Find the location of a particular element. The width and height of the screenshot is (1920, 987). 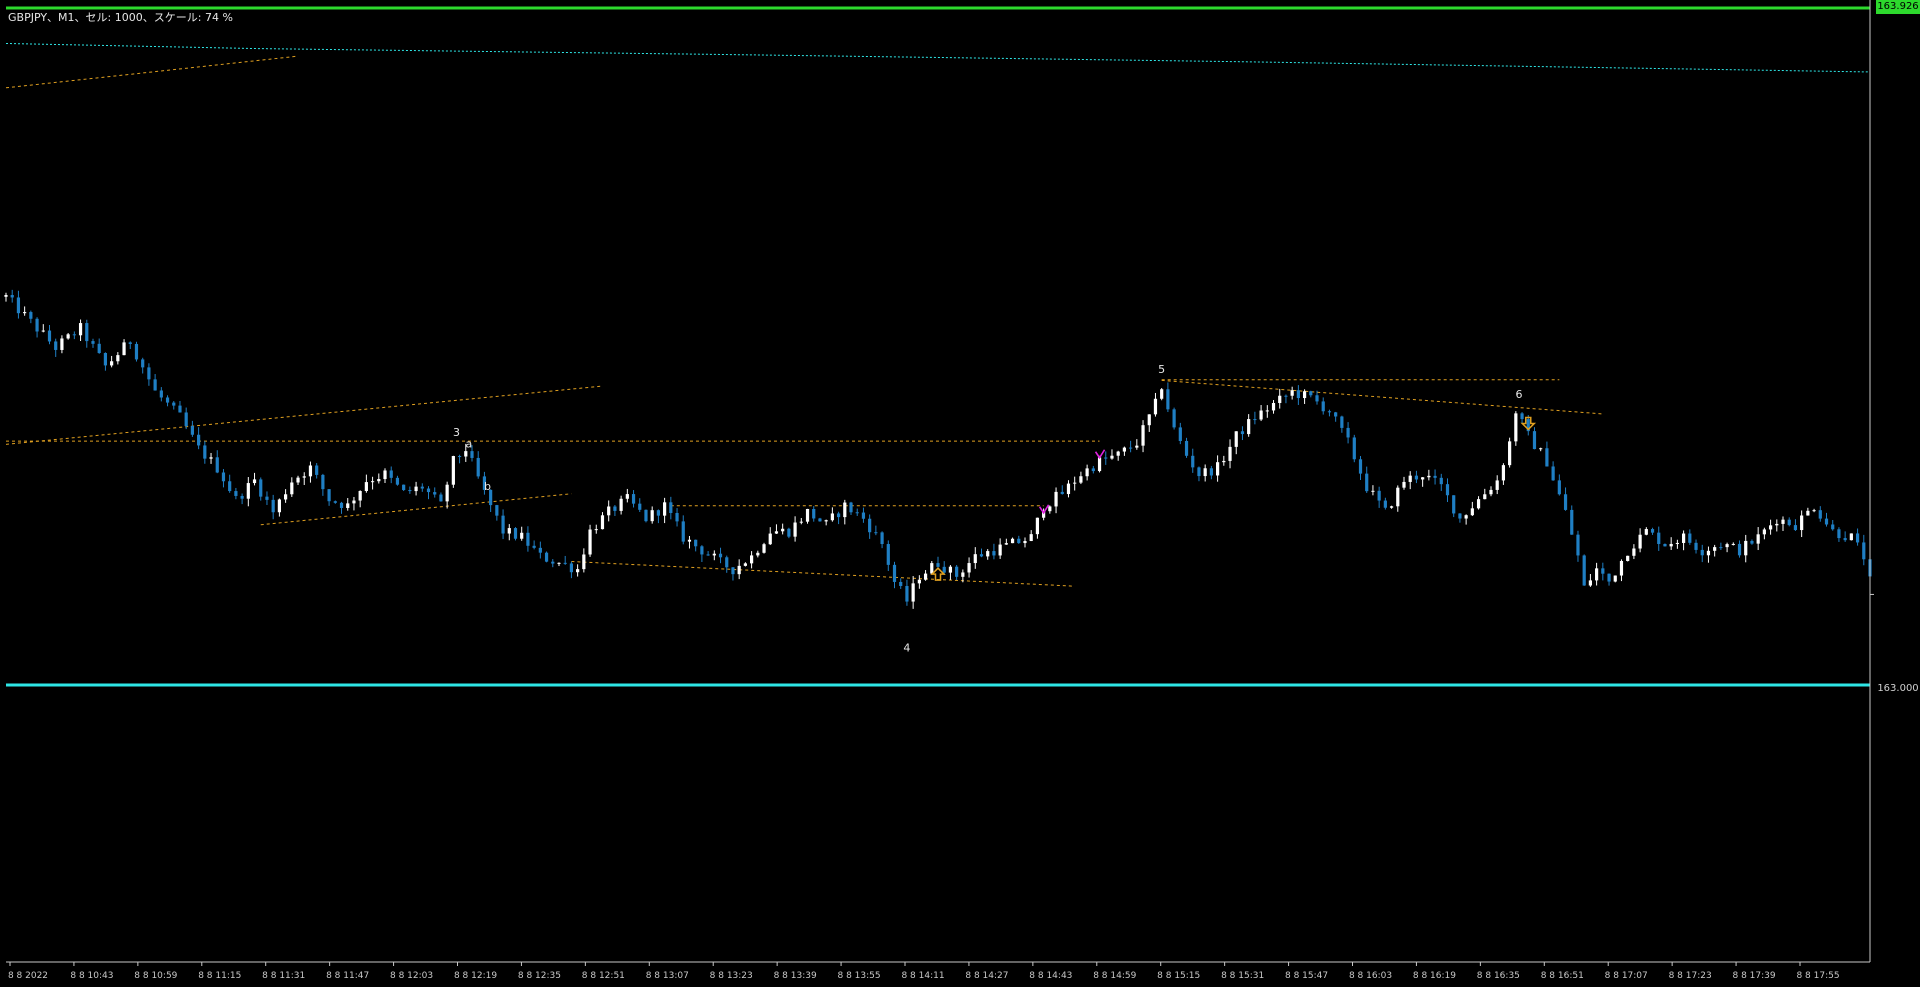

time-tick-label: 8 8 13:07 is located at coordinates (667, 976).